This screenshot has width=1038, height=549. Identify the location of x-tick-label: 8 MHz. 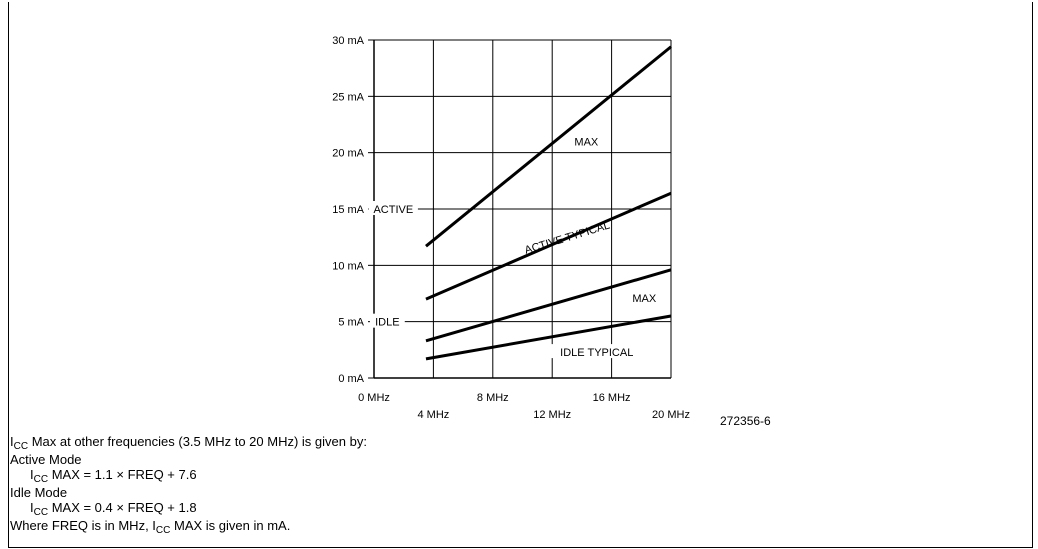
(493, 398).